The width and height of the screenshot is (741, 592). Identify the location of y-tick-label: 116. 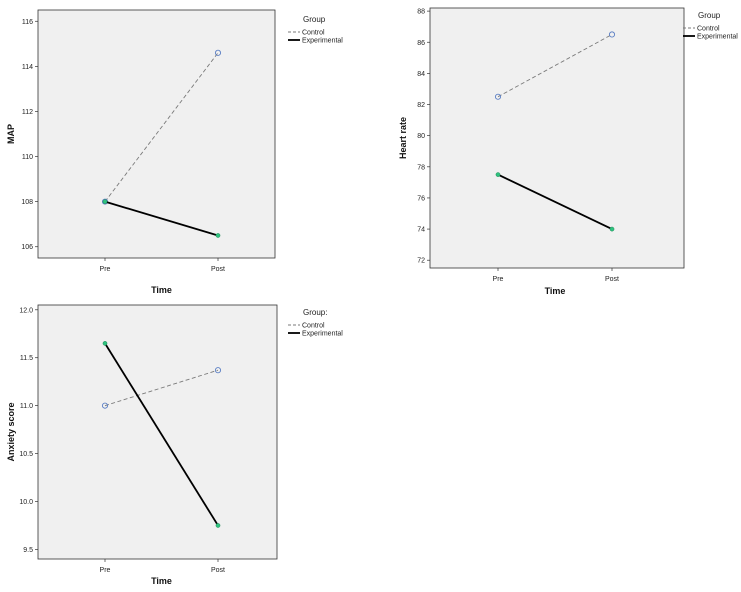
(27, 22).